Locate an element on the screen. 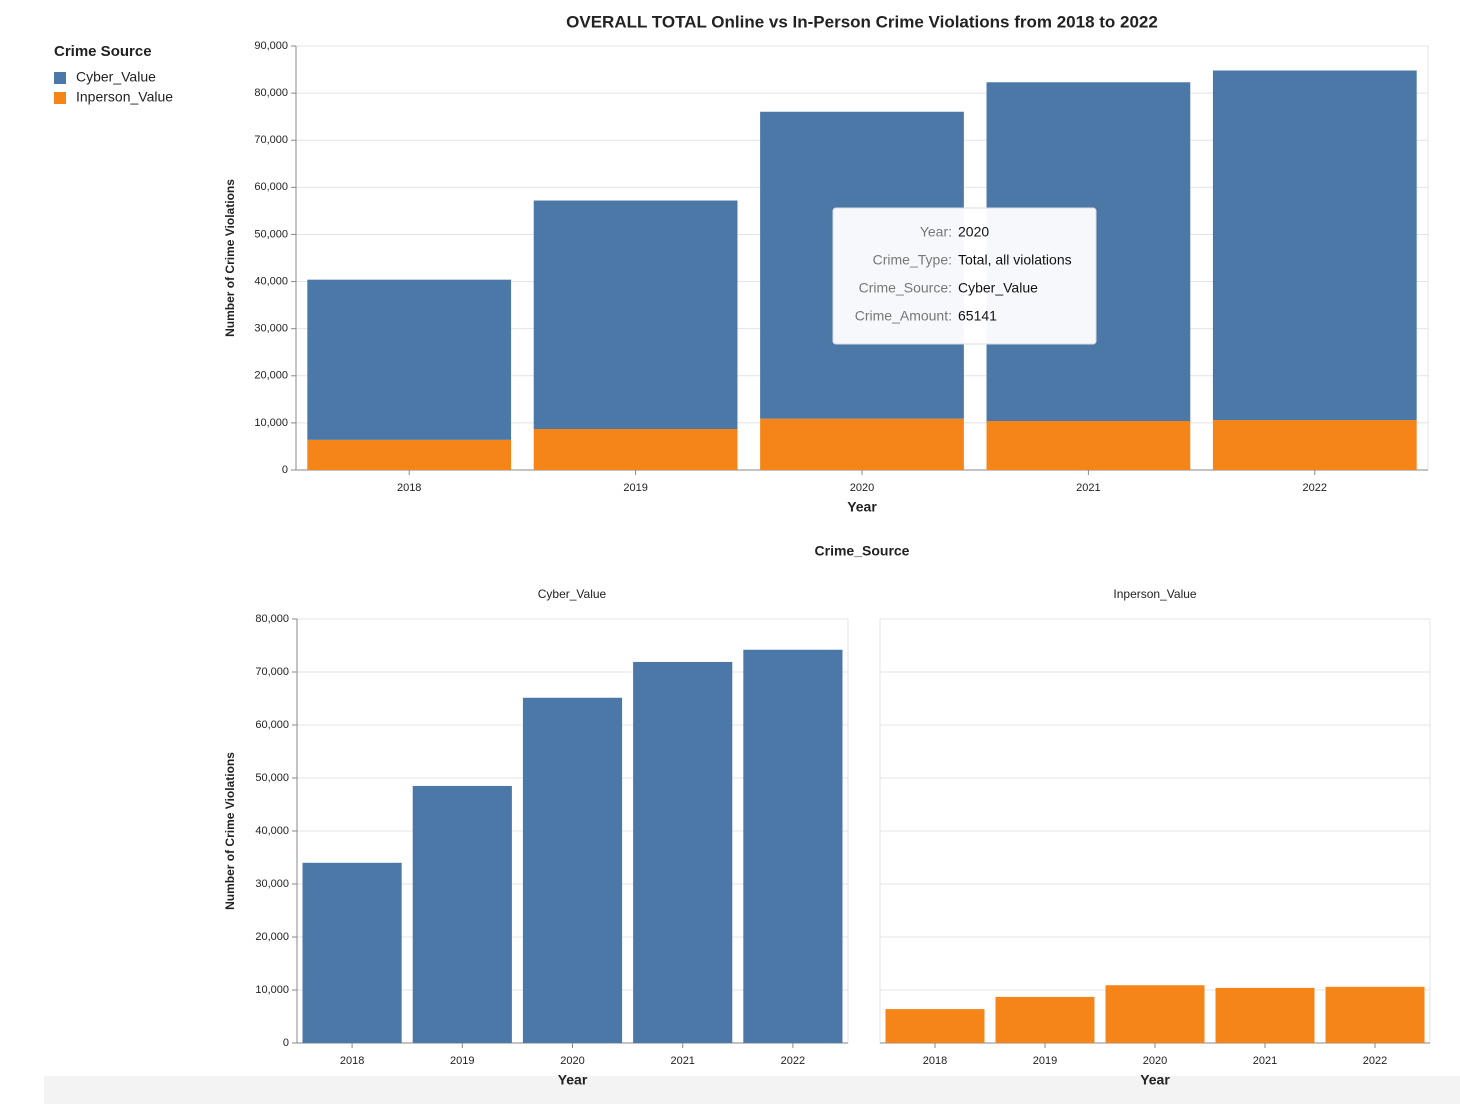  tooltip-key: Crime_Source: is located at coordinates (905, 288).